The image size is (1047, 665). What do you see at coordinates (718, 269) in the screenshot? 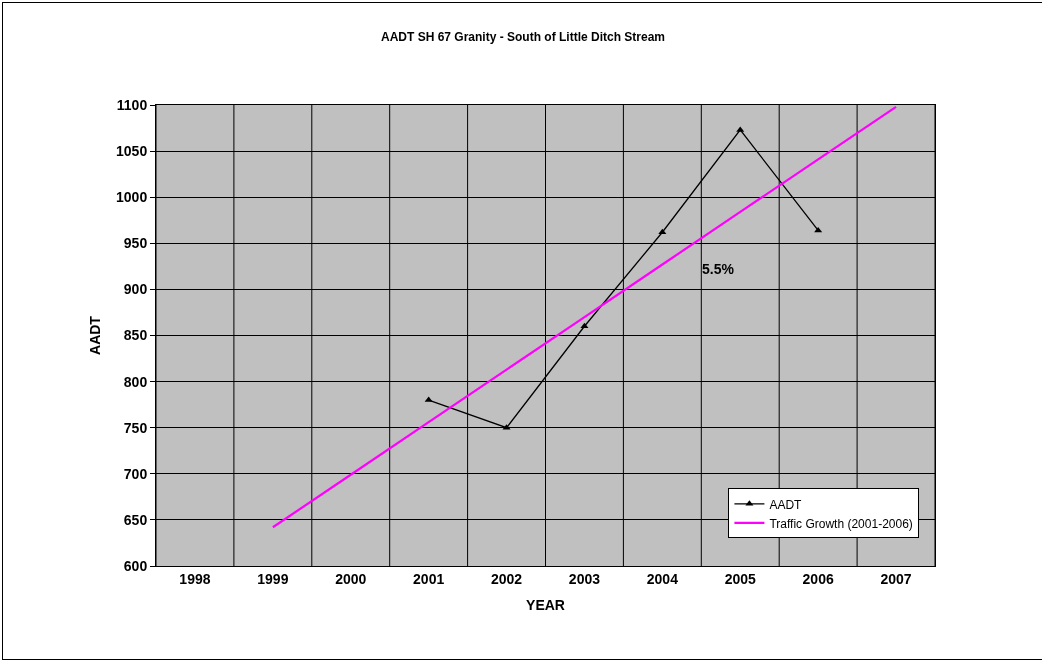
I see `annotation: 5.5%` at bounding box center [718, 269].